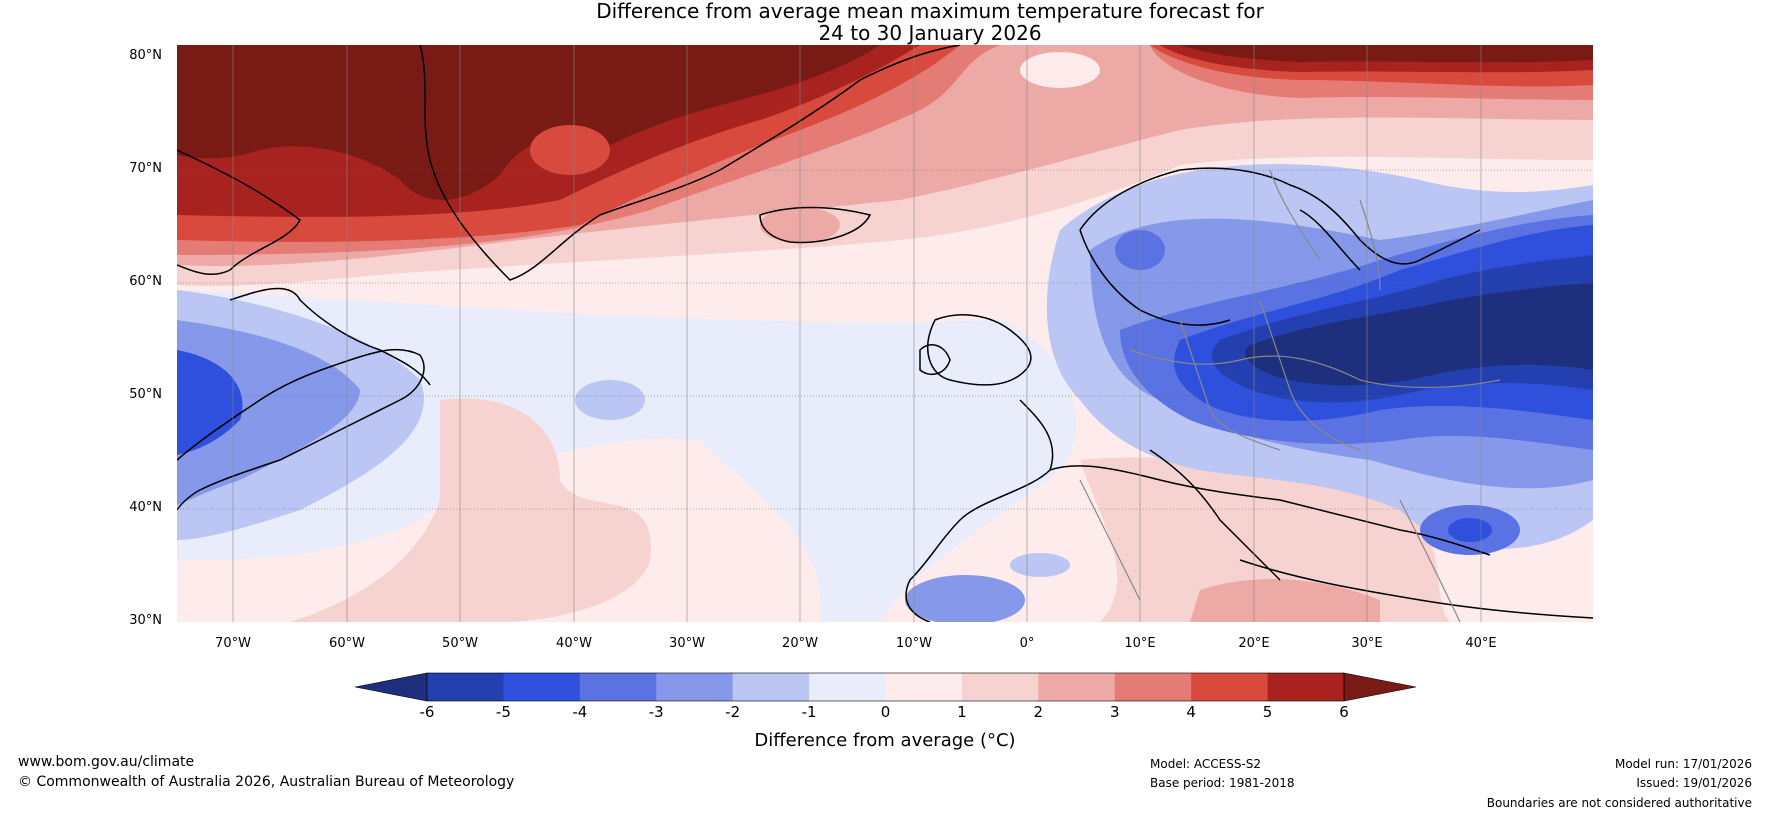 This screenshot has width=1770, height=816. Describe the element at coordinates (1027, 643) in the screenshot. I see `lon-label-0: 0°` at that location.